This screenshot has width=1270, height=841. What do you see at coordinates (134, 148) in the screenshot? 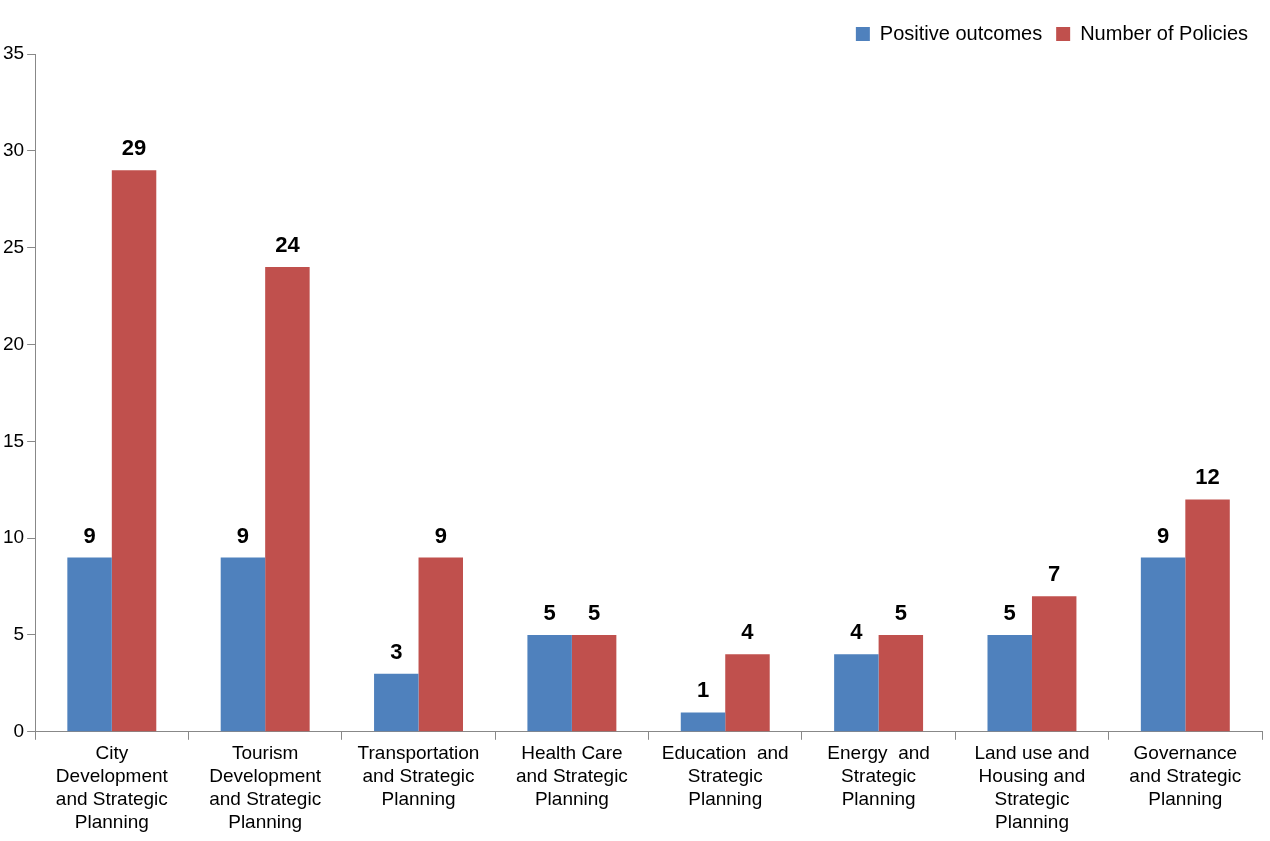
I see `data-label: 29` at bounding box center [134, 148].